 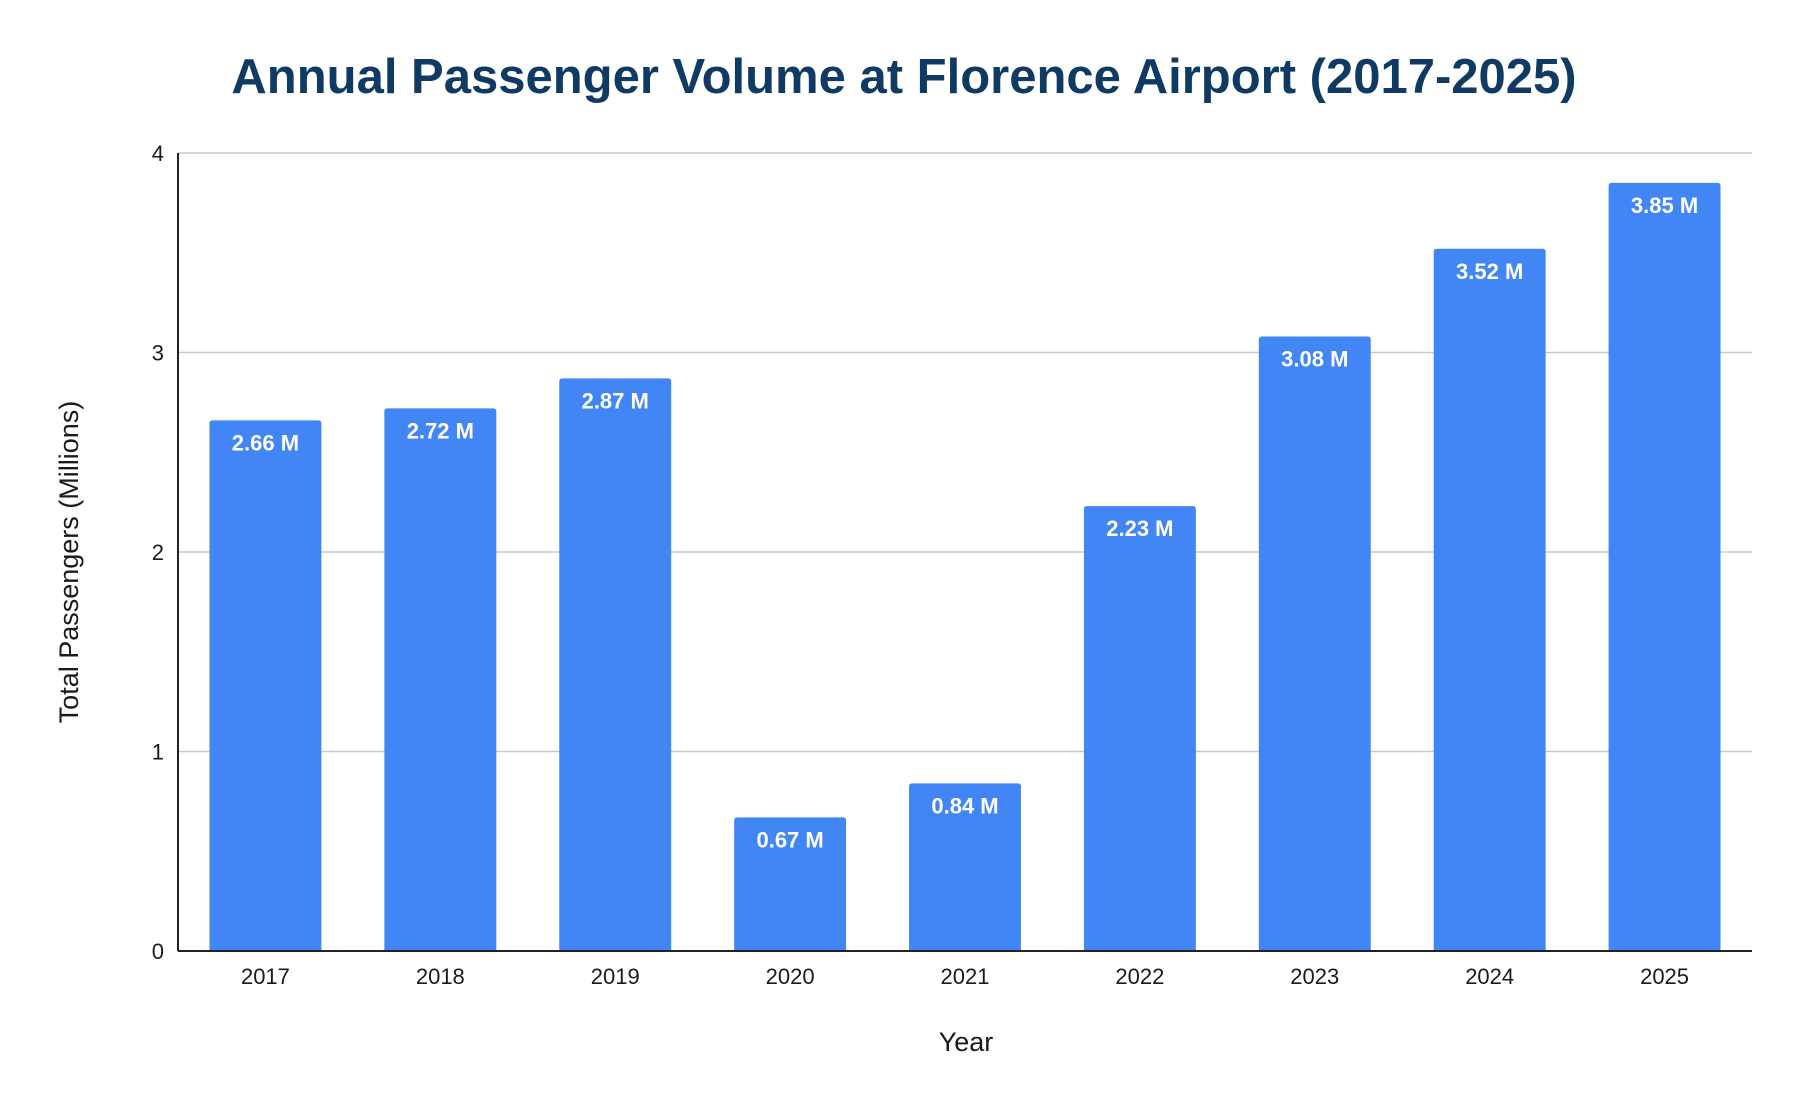 What do you see at coordinates (966, 1042) in the screenshot?
I see `x-axis-title: Year` at bounding box center [966, 1042].